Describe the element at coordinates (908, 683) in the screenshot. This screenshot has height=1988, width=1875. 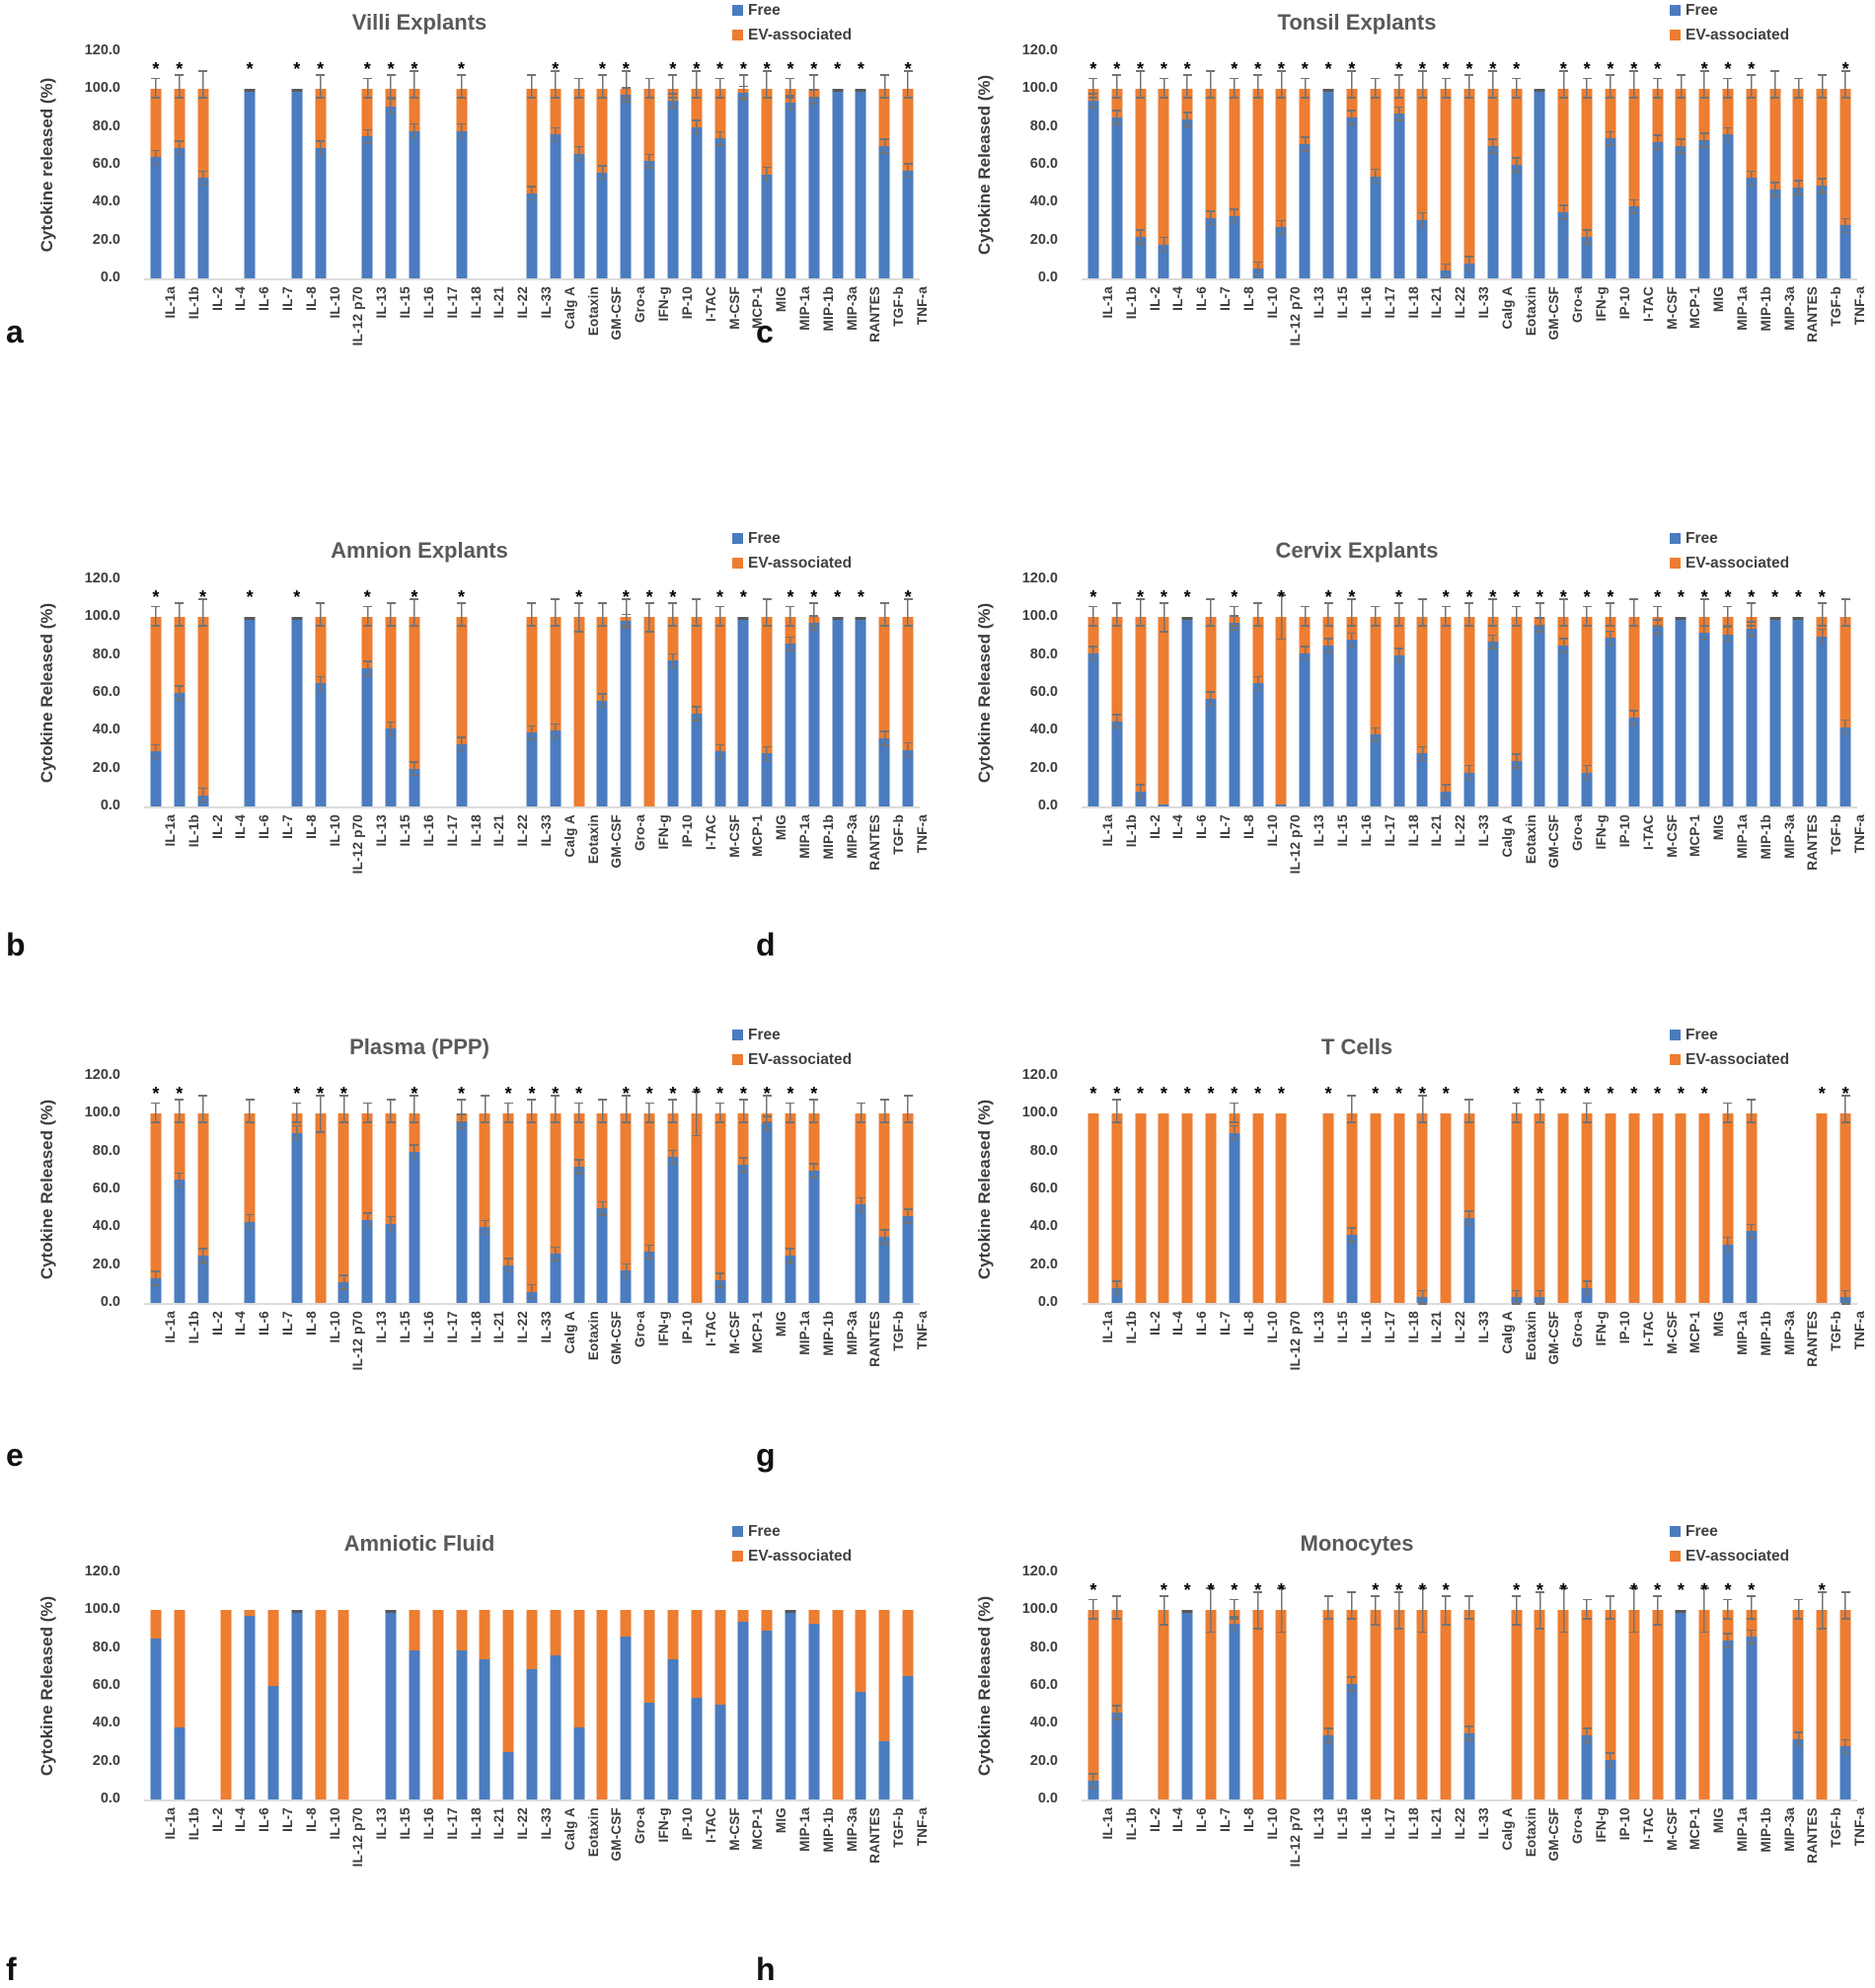
I see `bar-TNF-a-ev` at that location.